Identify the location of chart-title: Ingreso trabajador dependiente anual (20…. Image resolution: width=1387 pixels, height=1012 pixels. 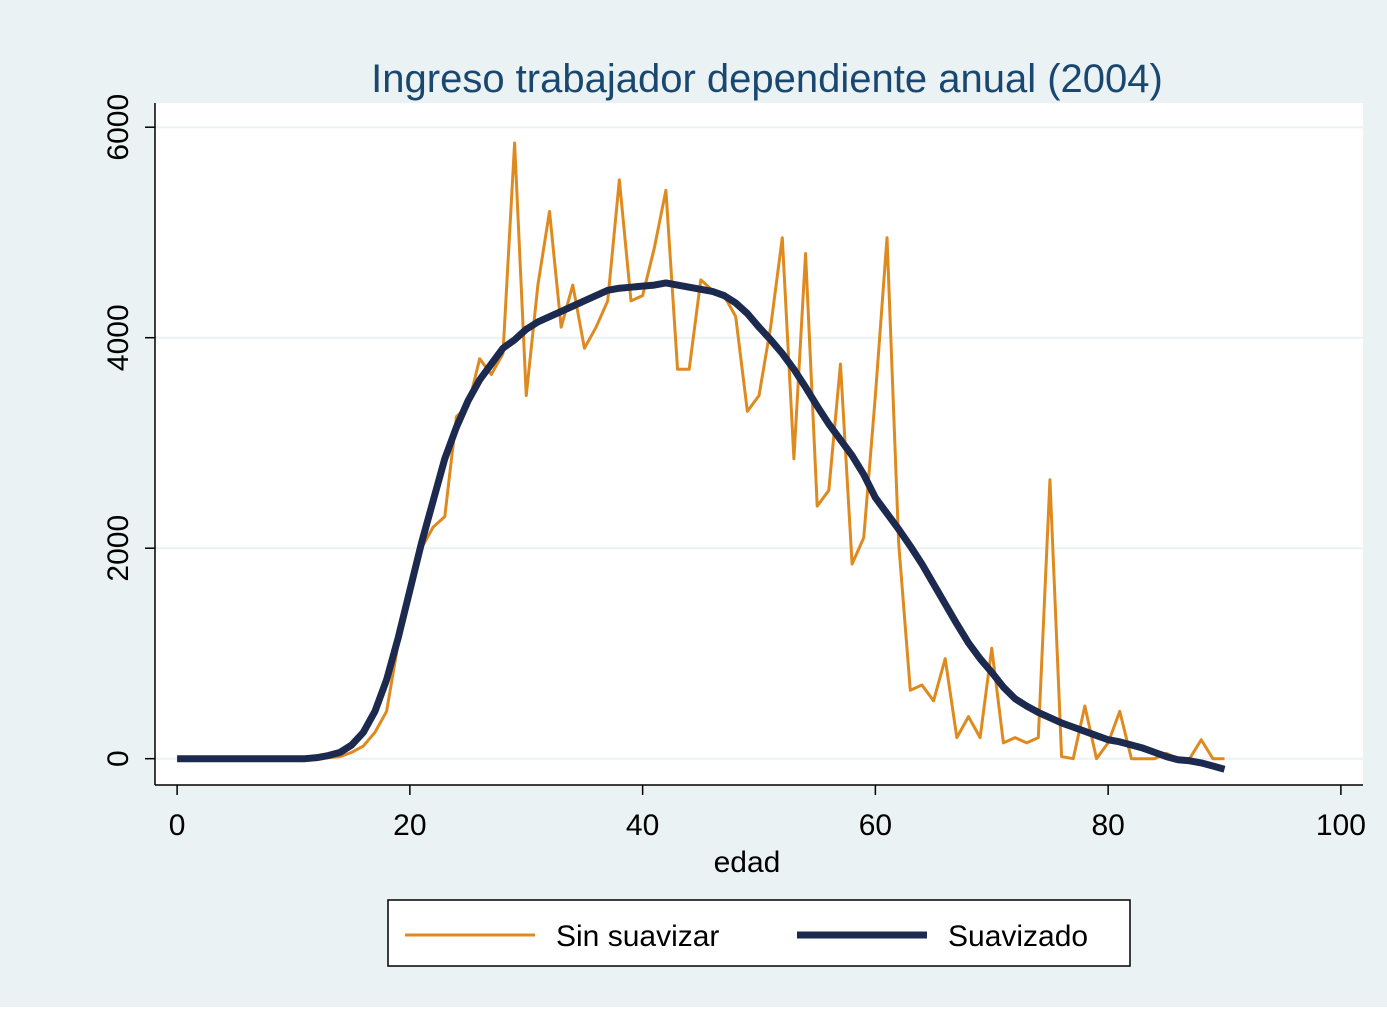
(767, 79).